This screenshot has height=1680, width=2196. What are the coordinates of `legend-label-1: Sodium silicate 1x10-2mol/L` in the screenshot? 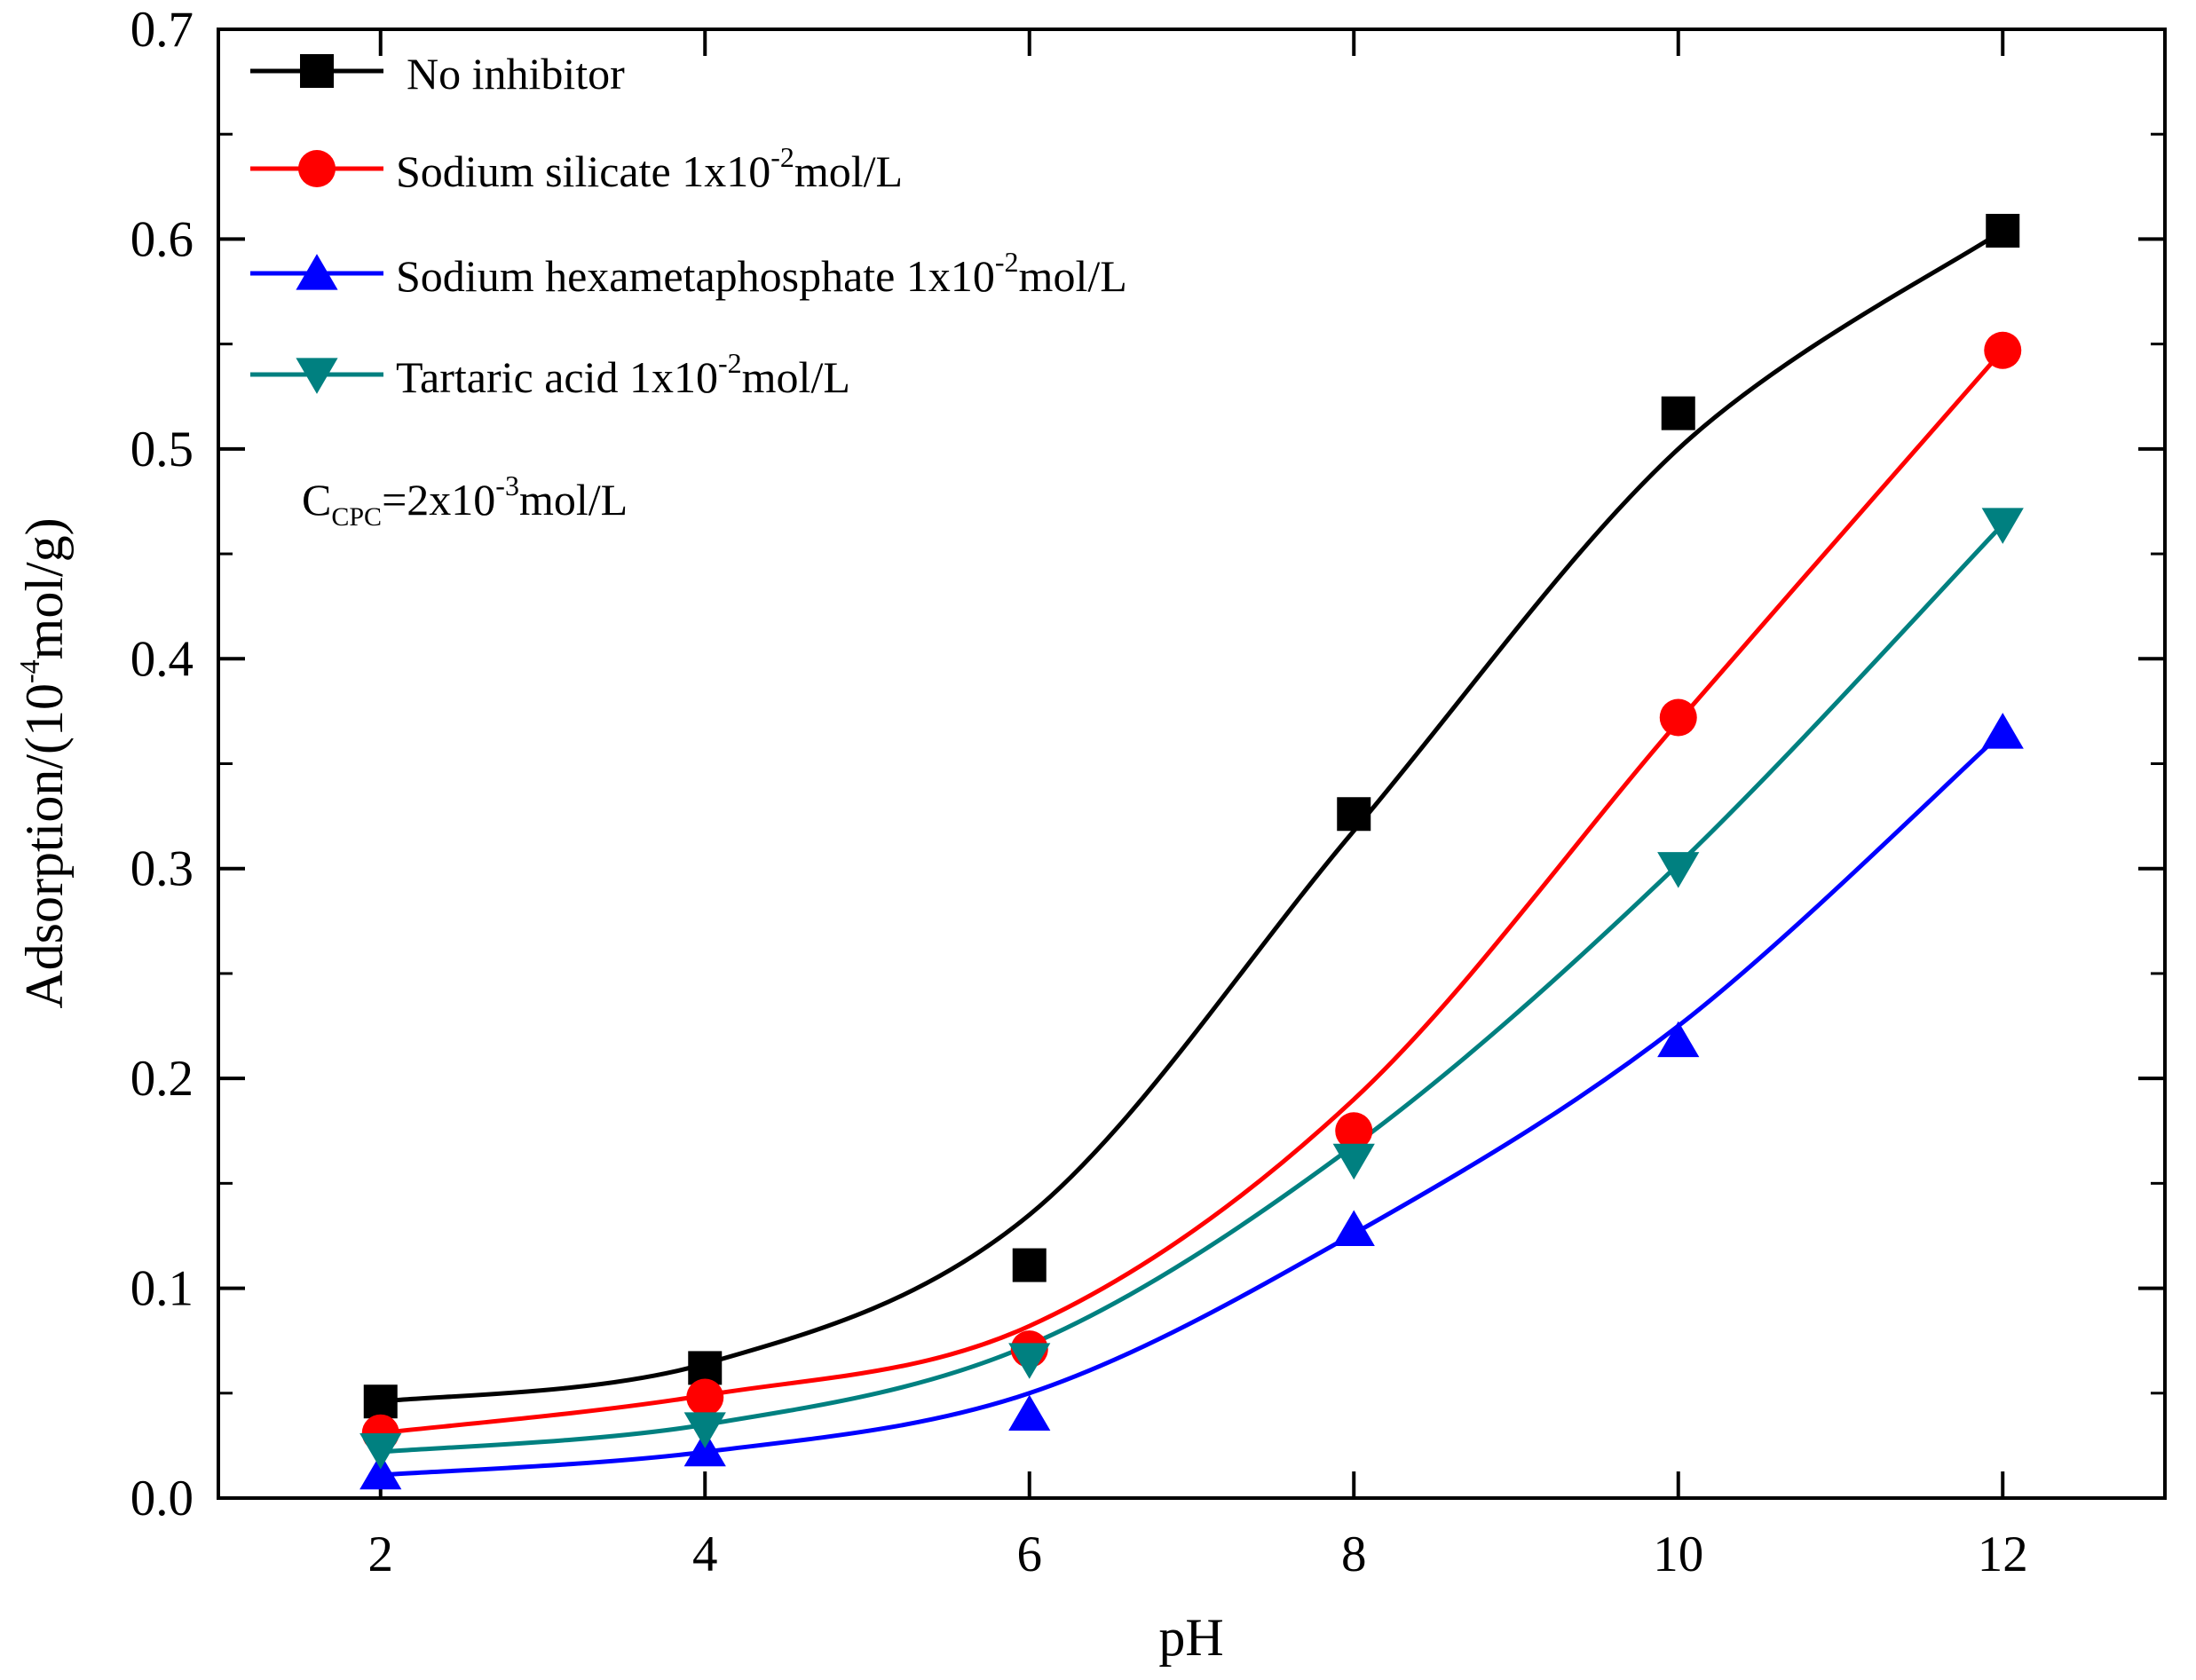 It's located at (650, 168).